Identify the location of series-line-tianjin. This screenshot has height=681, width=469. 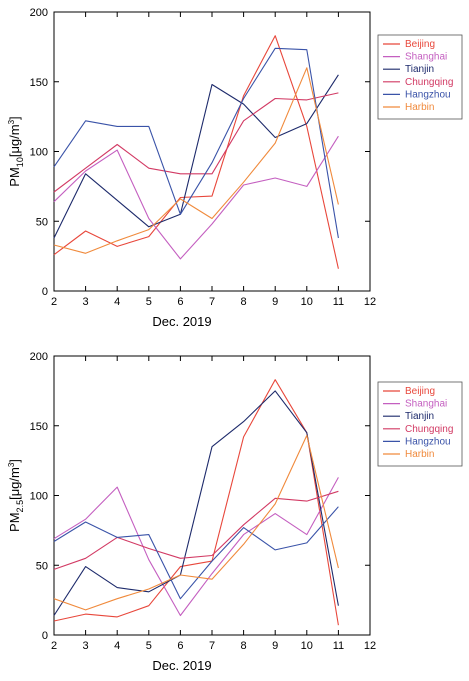
(196, 156).